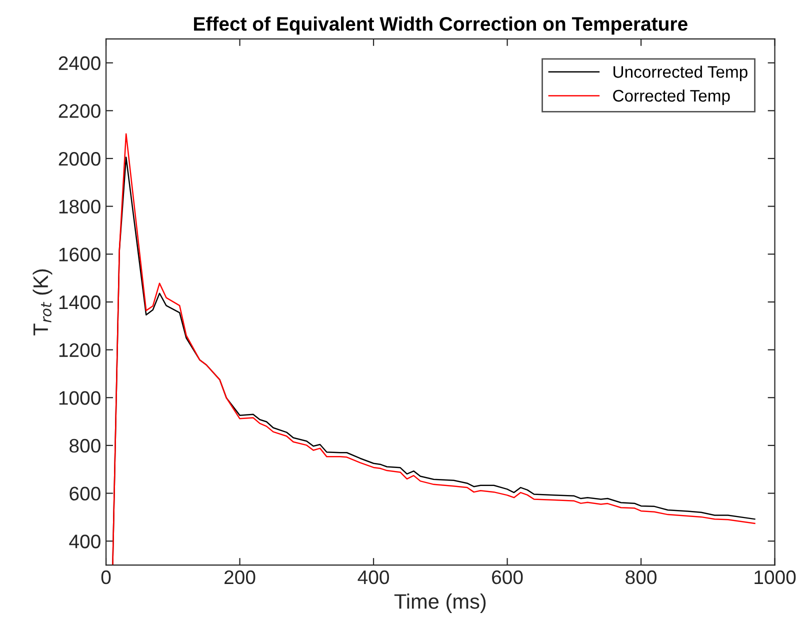  Describe the element at coordinates (79, 63) in the screenshot. I see `y-tick-label: 2400` at that location.